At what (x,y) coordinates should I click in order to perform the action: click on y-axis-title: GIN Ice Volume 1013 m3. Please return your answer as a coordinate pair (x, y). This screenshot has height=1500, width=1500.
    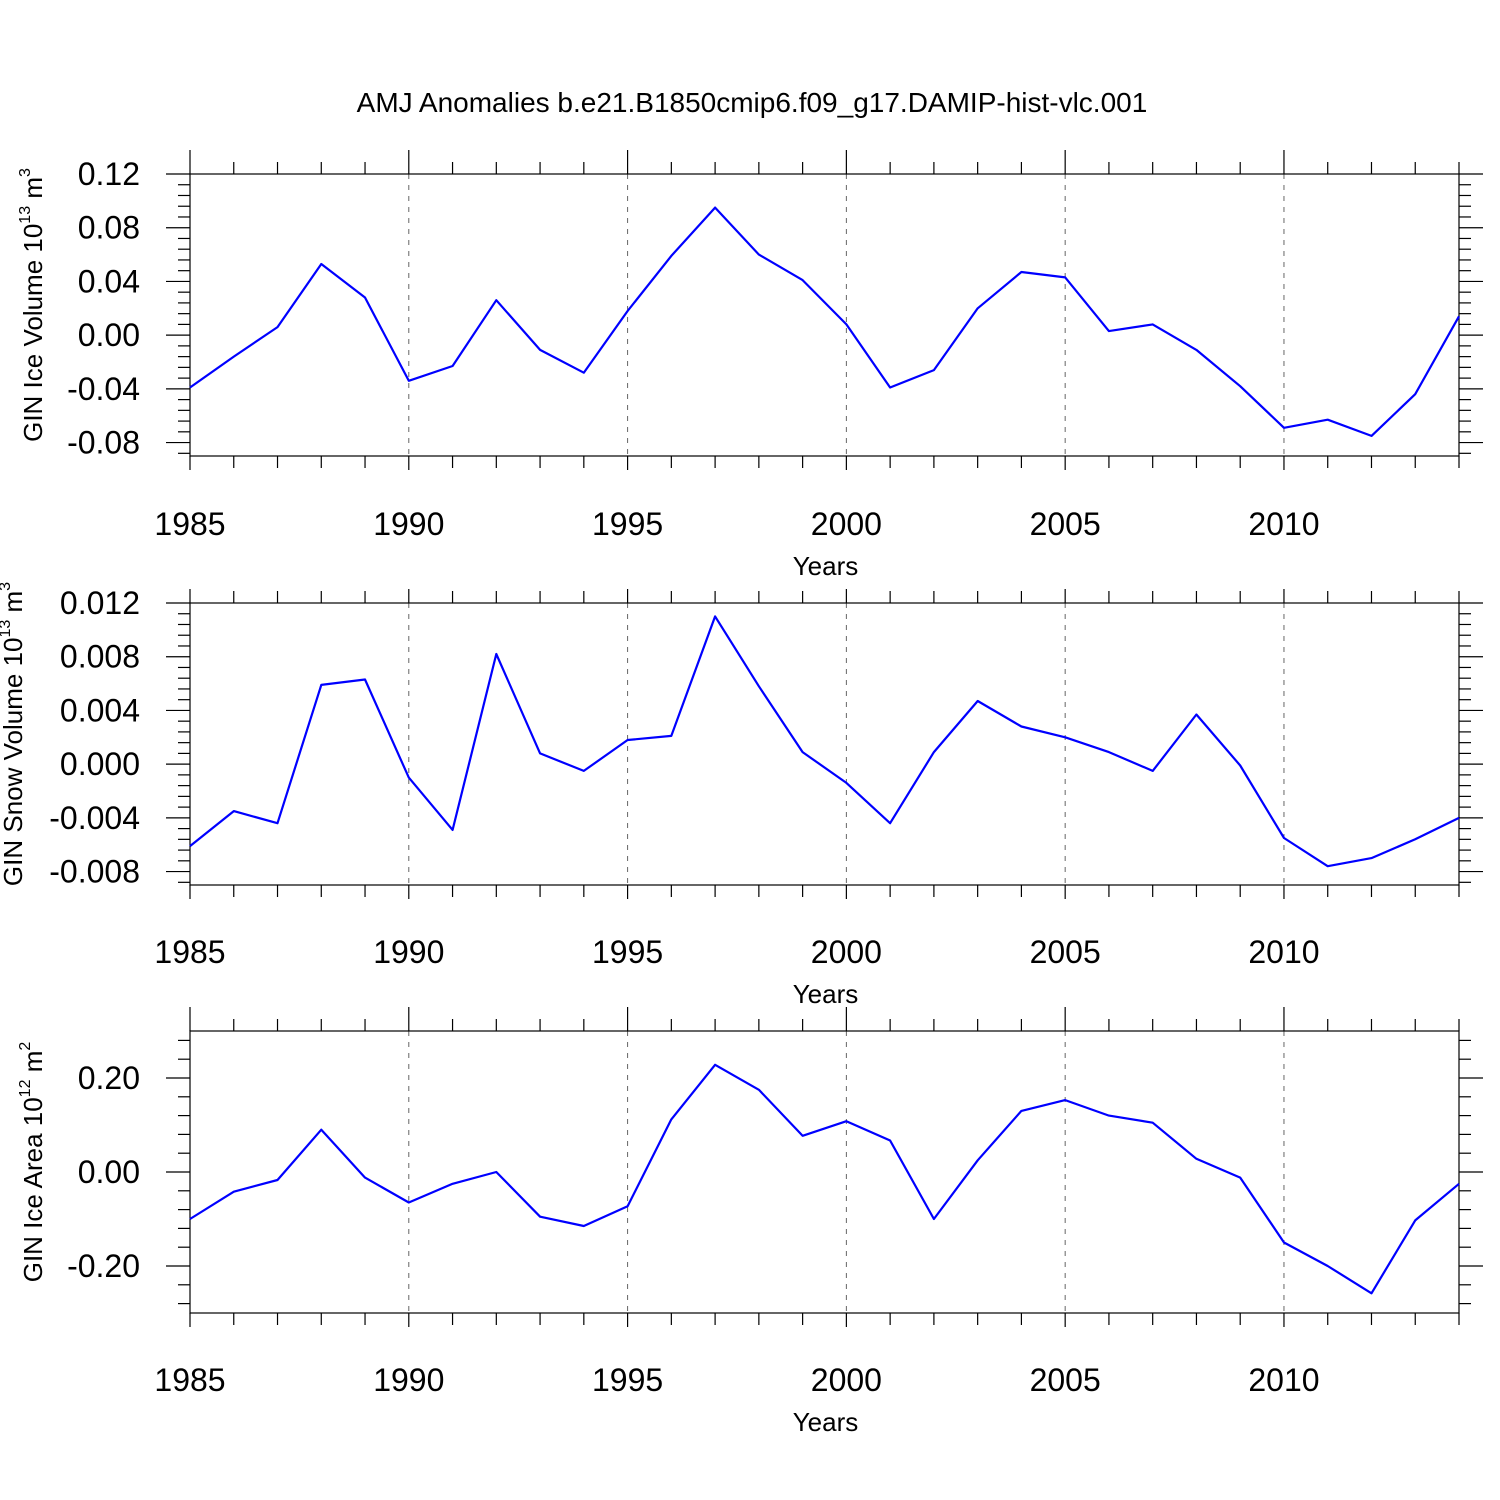
    Looking at the image, I should click on (32, 305).